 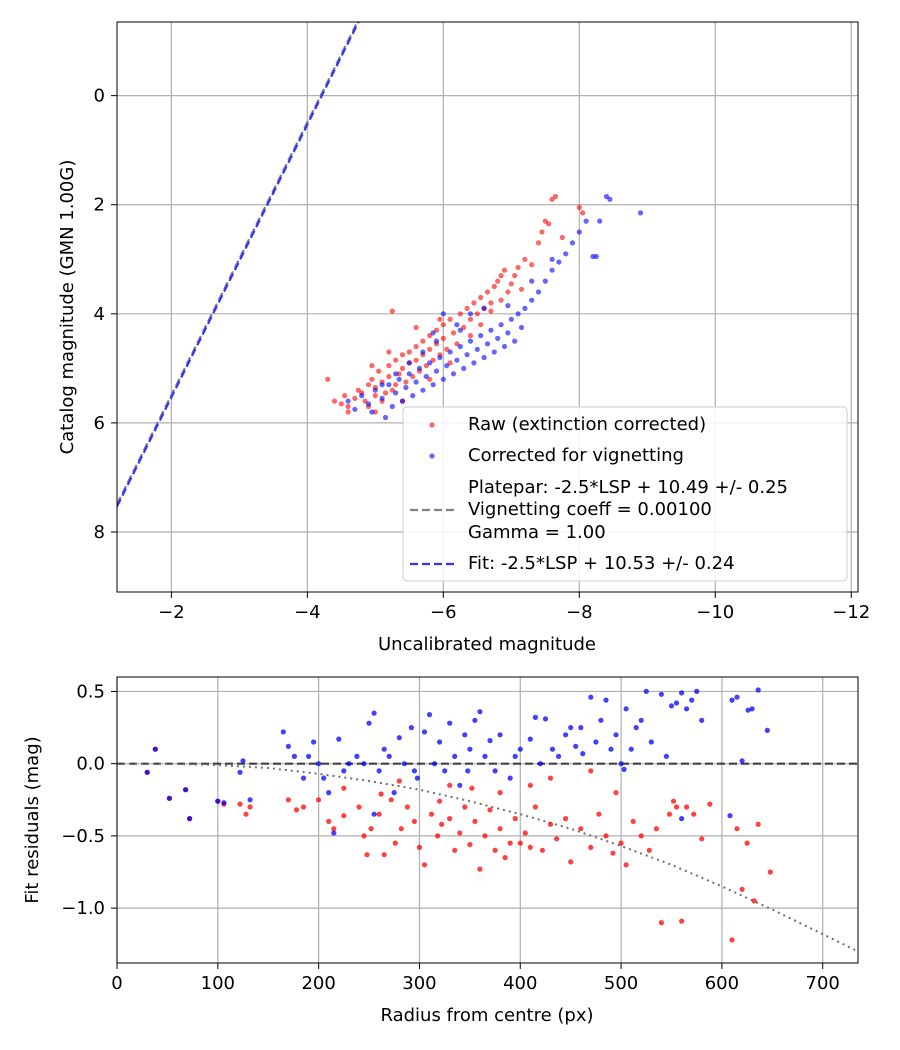 What do you see at coordinates (823, 983) in the screenshot?
I see `x-tick-label: 700` at bounding box center [823, 983].